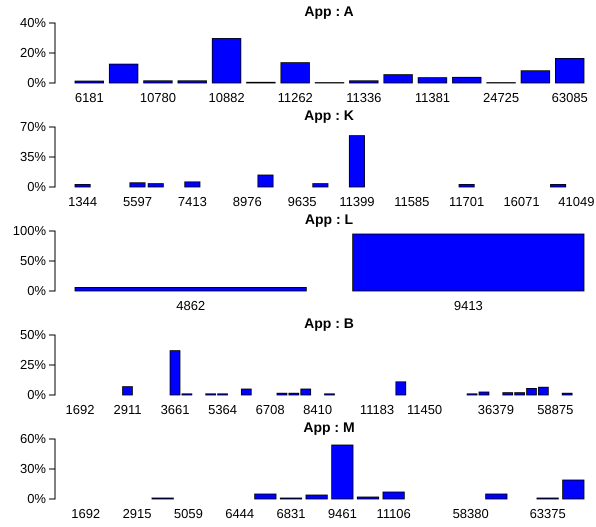  What do you see at coordinates (83, 202) in the screenshot?
I see `x-tick-label: 1344` at bounding box center [83, 202].